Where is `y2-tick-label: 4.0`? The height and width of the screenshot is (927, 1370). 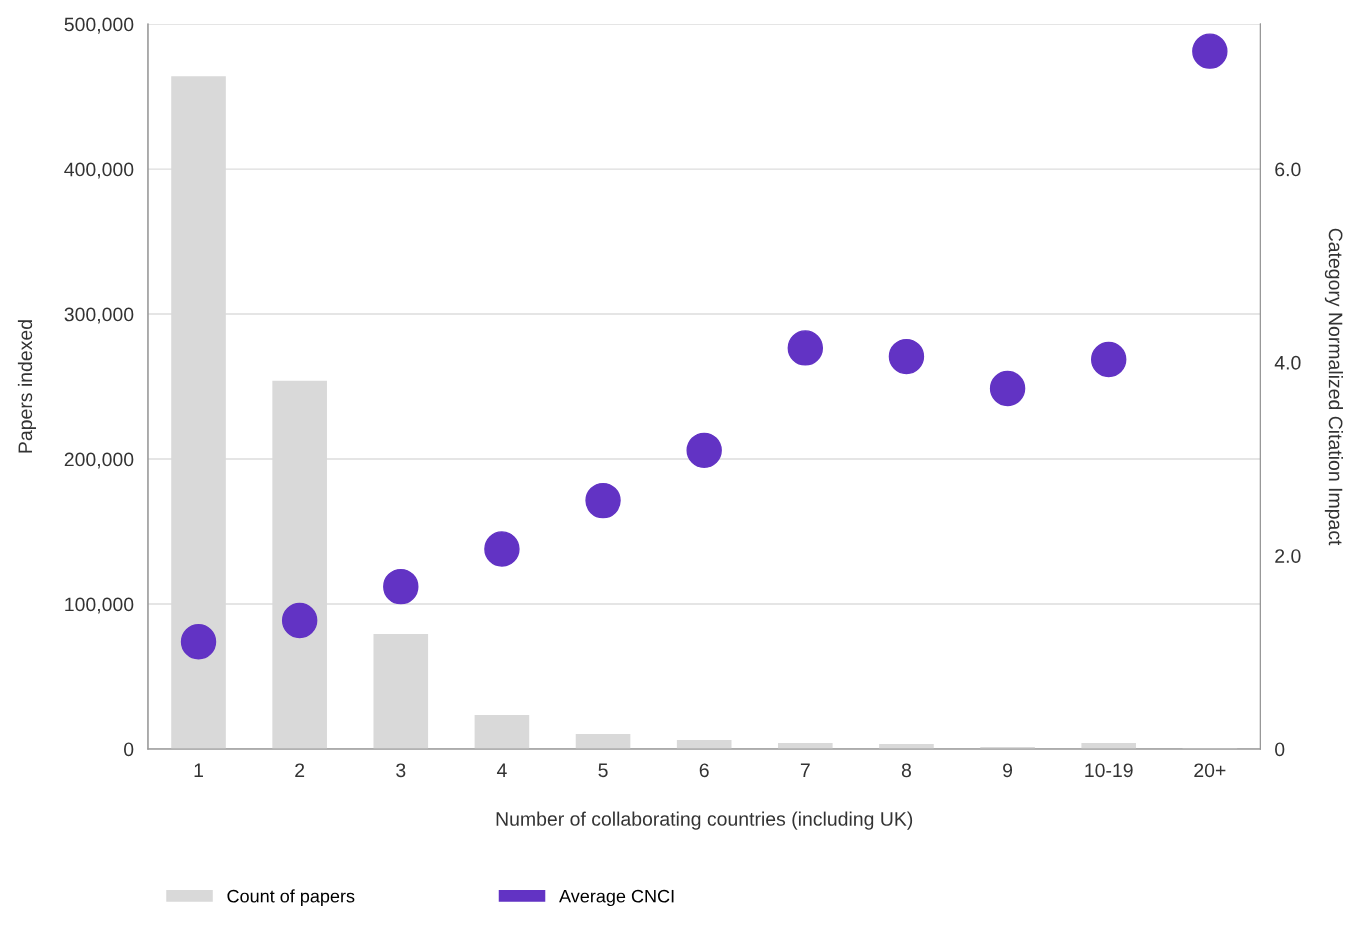
y2-tick-label: 4.0 is located at coordinates (1287, 362).